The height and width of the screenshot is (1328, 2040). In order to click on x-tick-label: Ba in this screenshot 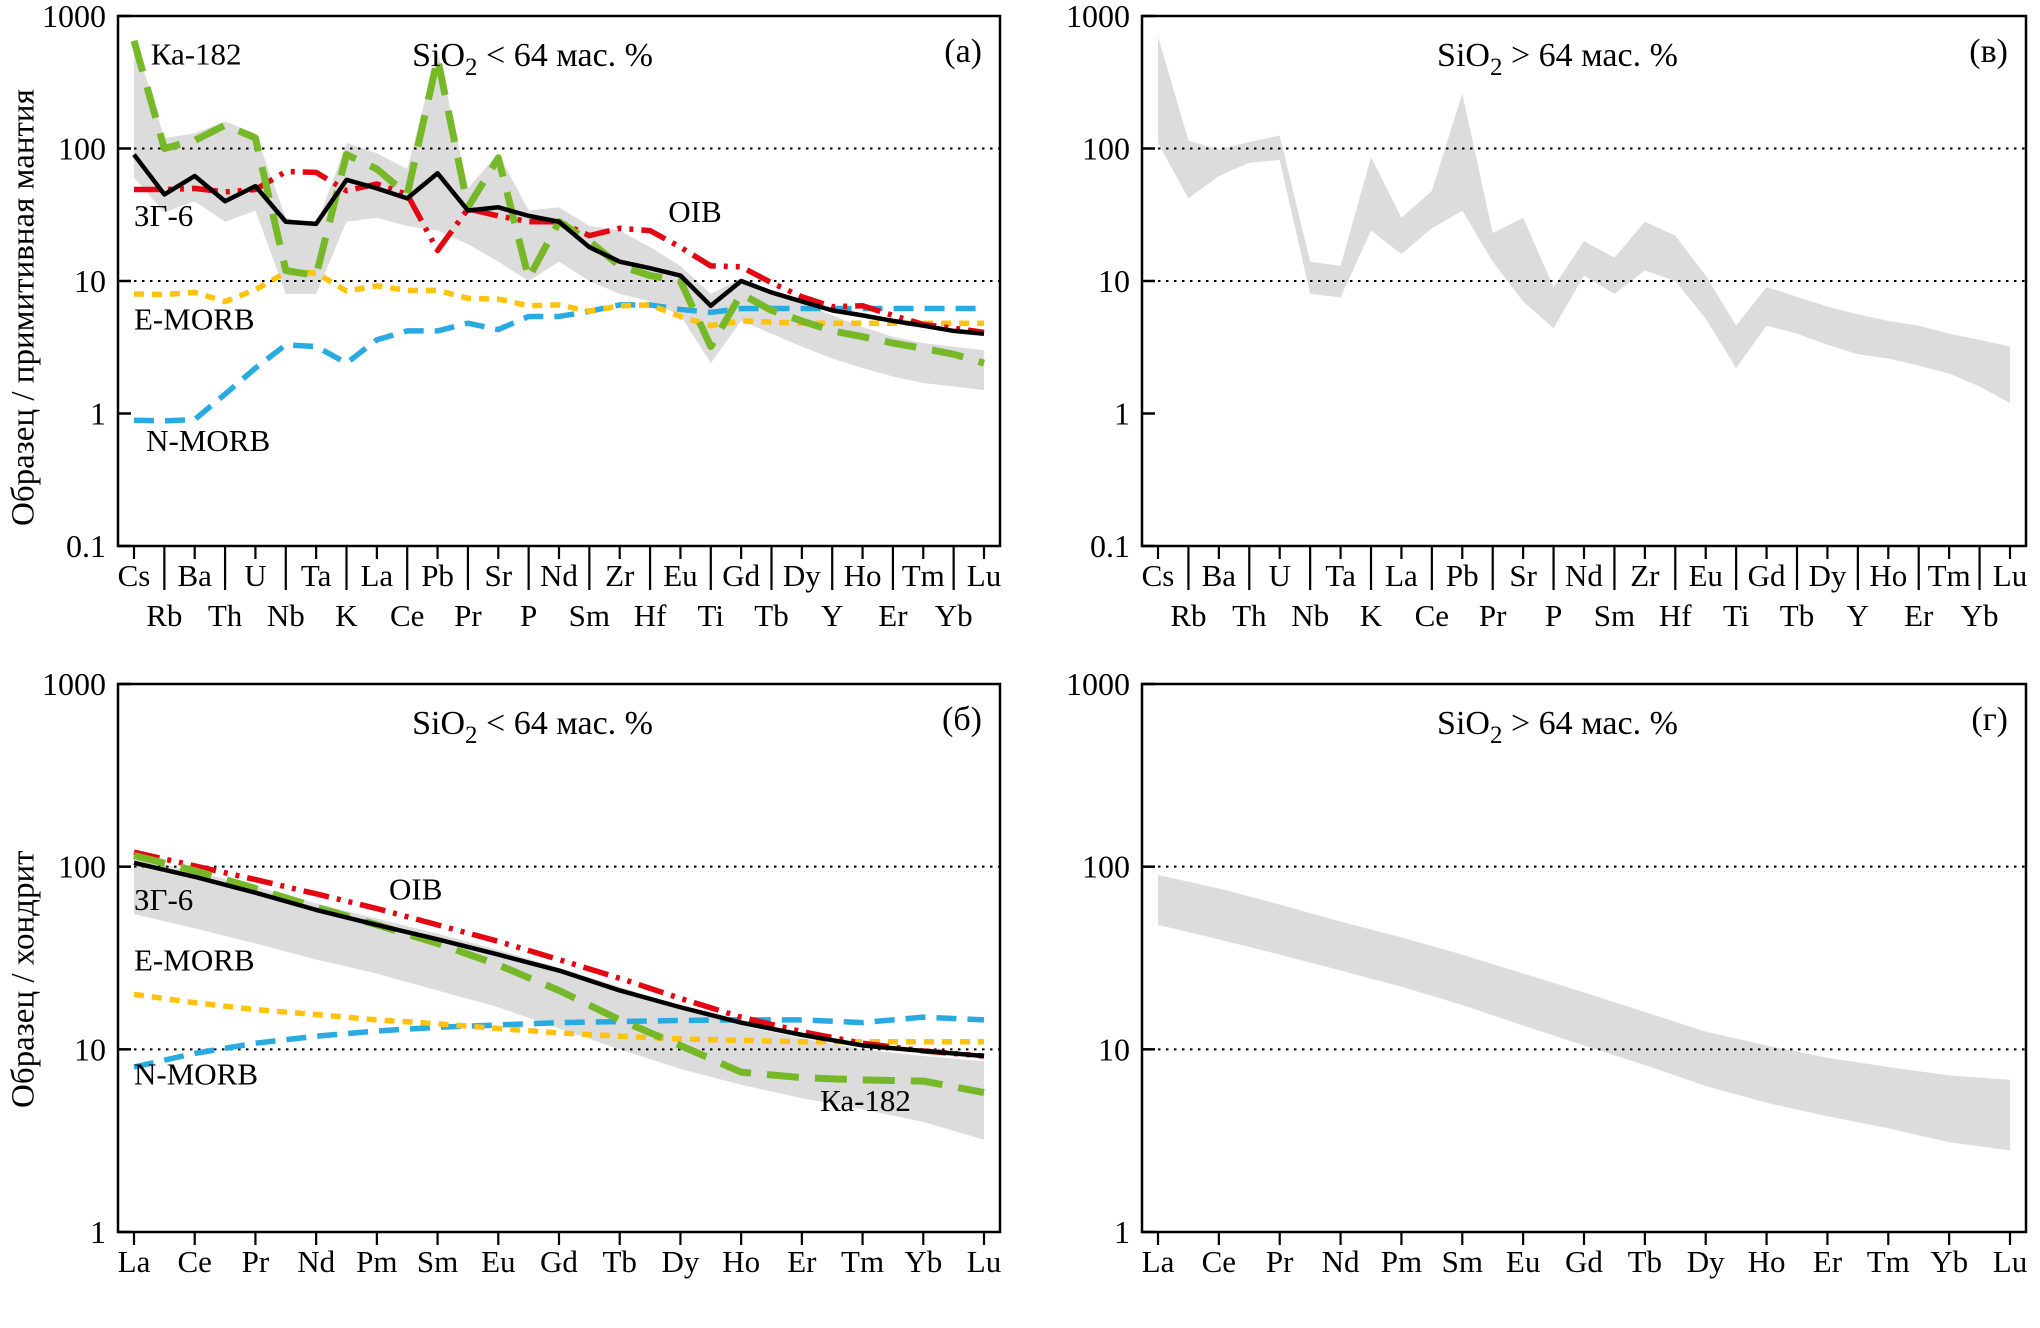, I will do `click(1219, 575)`.